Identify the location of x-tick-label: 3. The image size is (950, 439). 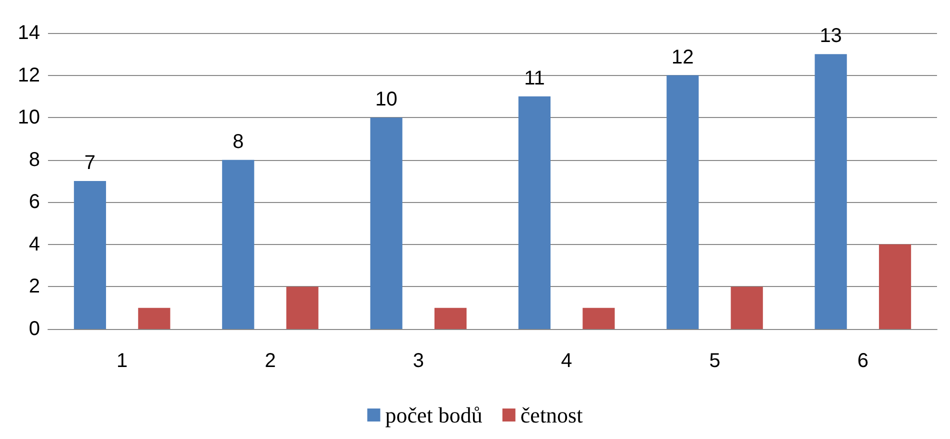
(418, 361).